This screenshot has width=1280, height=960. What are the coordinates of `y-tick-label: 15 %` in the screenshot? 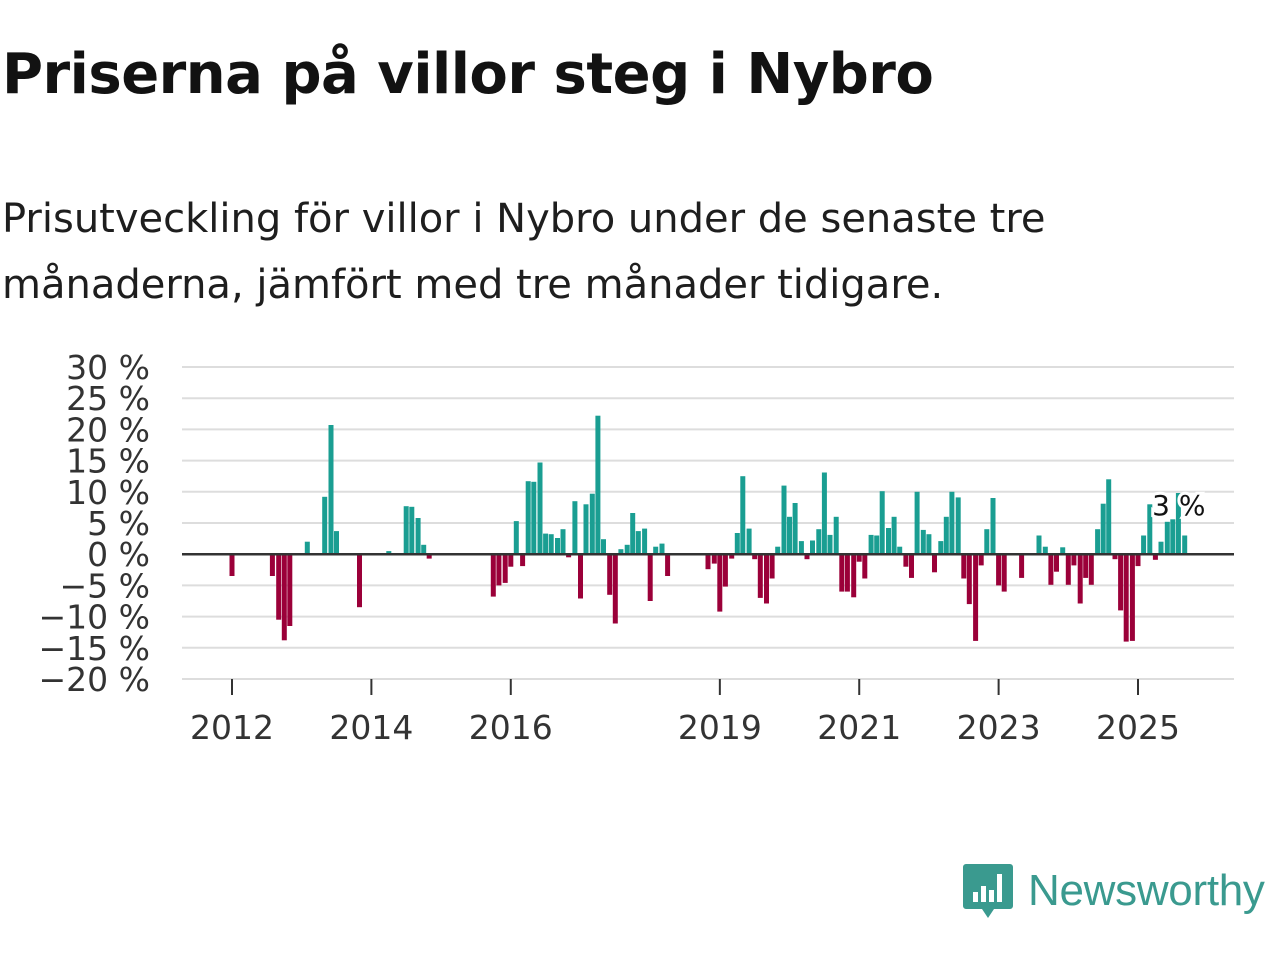 It's located at (108, 461).